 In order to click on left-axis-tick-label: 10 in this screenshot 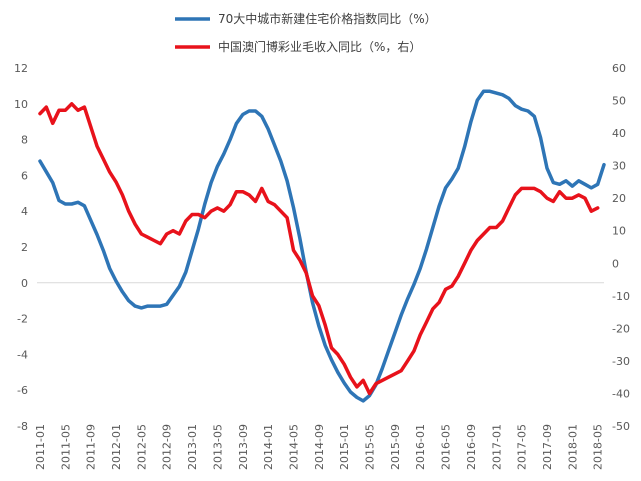, I will do `click(21, 104)`.